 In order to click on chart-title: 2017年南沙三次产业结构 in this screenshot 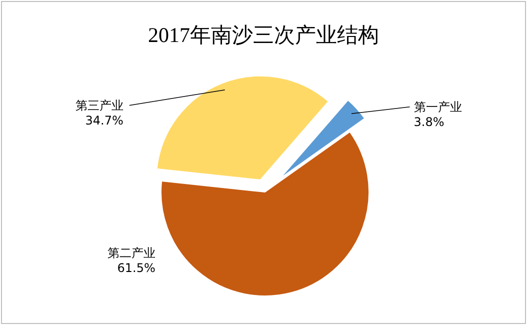, I will do `click(263, 35)`.